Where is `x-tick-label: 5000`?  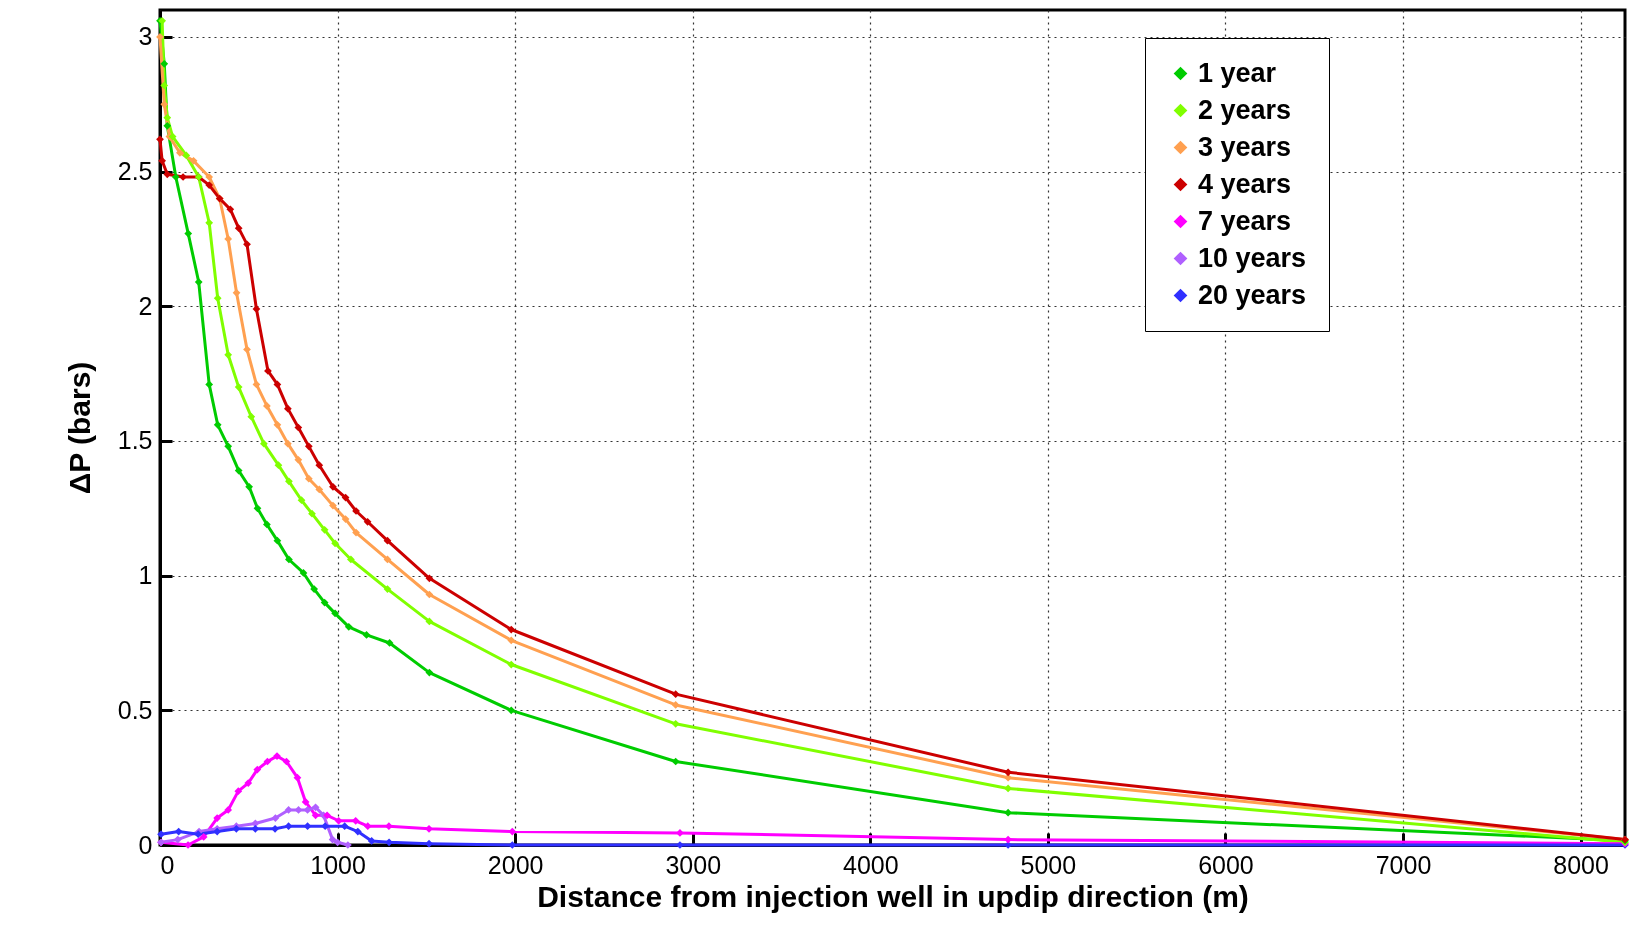
x-tick-label: 5000 is located at coordinates (1048, 864).